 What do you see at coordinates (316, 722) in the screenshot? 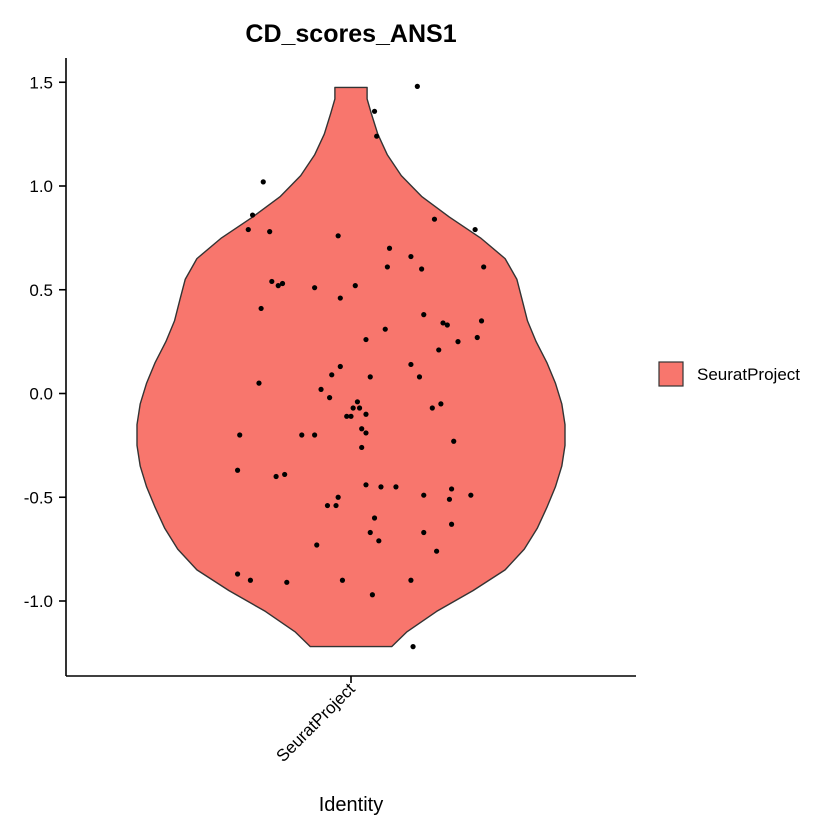
I see `x-tick-label: SeuratProject` at bounding box center [316, 722].